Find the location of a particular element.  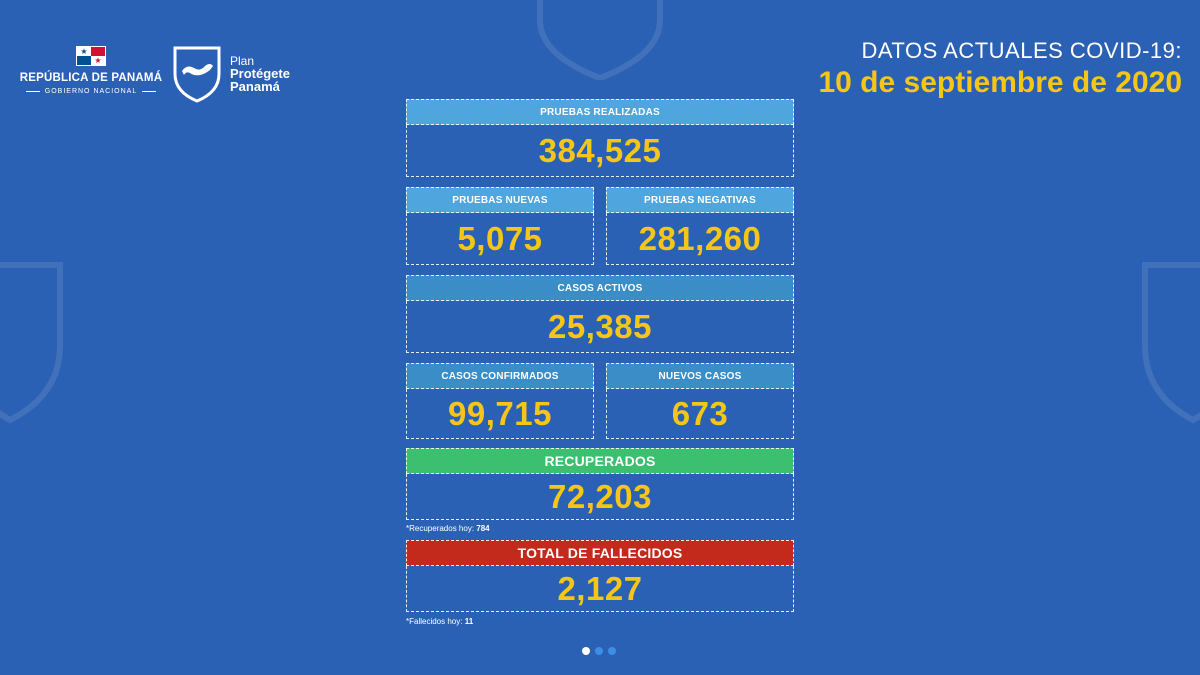

stat-casos-activos: CASOS ACTIVOS 25,385 is located at coordinates (600, 314).